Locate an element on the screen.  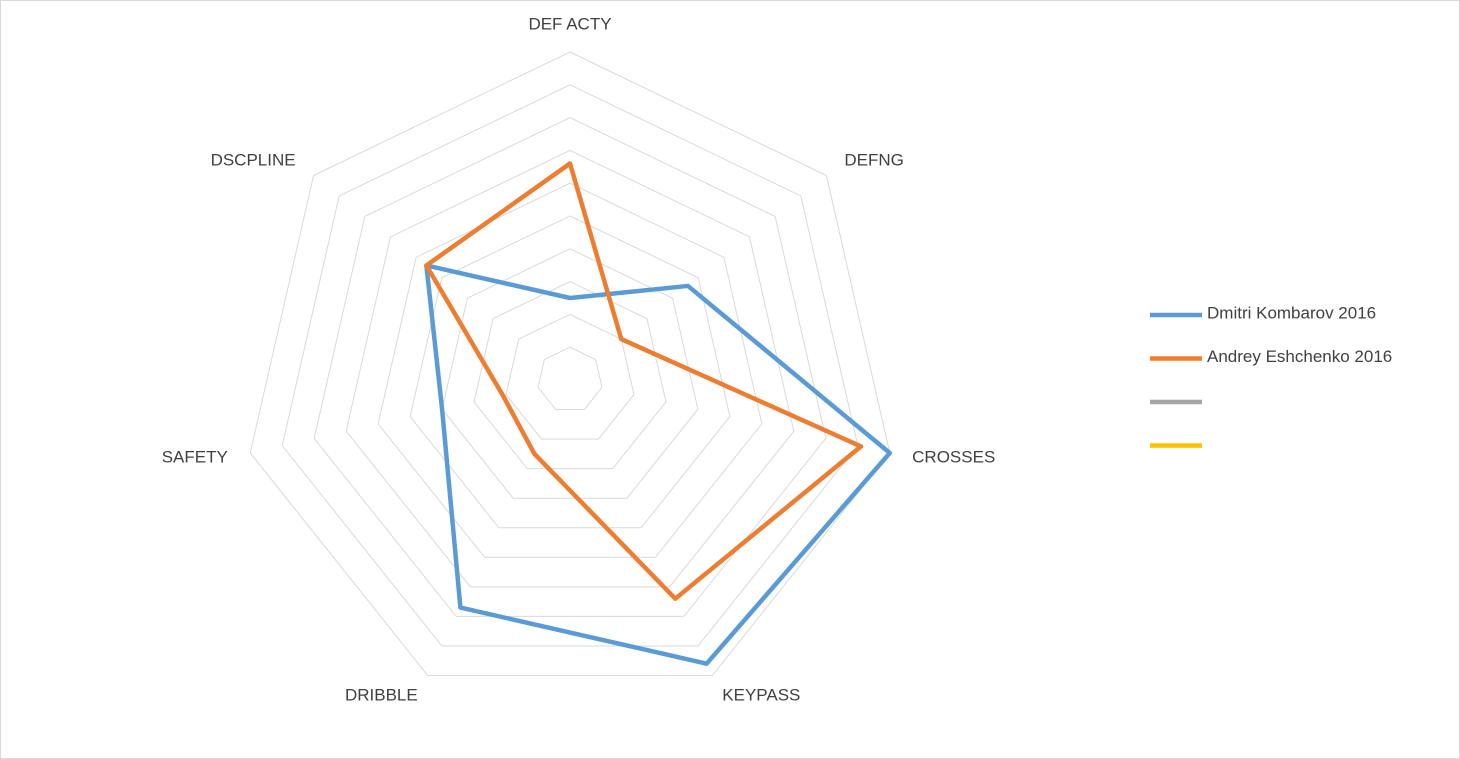
axis-label: SAFETY is located at coordinates (195, 457).